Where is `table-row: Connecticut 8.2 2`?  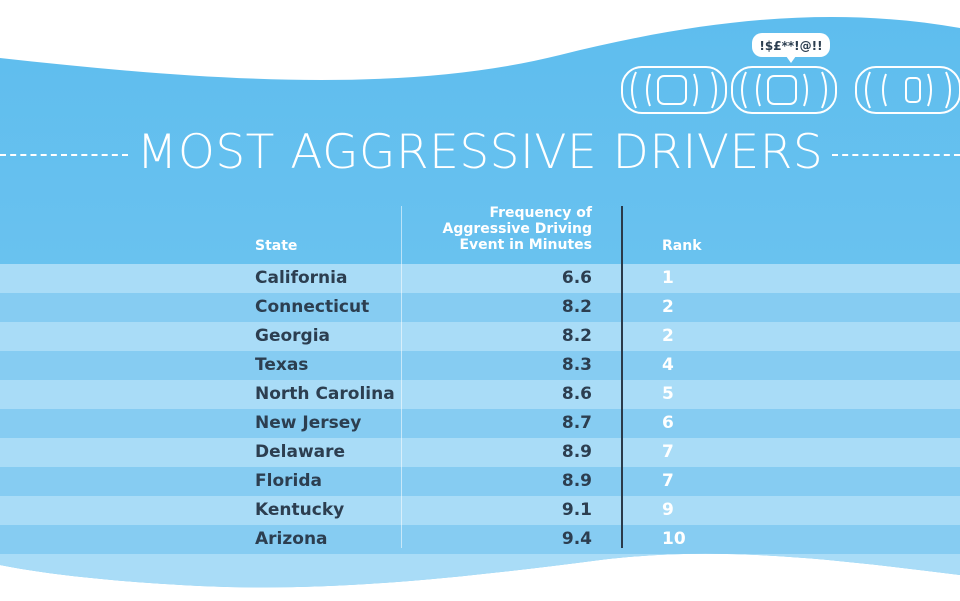
table-row: Connecticut 8.2 2 is located at coordinates (480, 307).